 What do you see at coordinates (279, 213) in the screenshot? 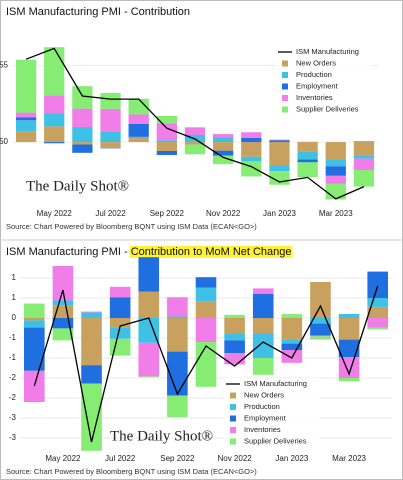
I see `x-tick-label: Jan 2023` at bounding box center [279, 213].